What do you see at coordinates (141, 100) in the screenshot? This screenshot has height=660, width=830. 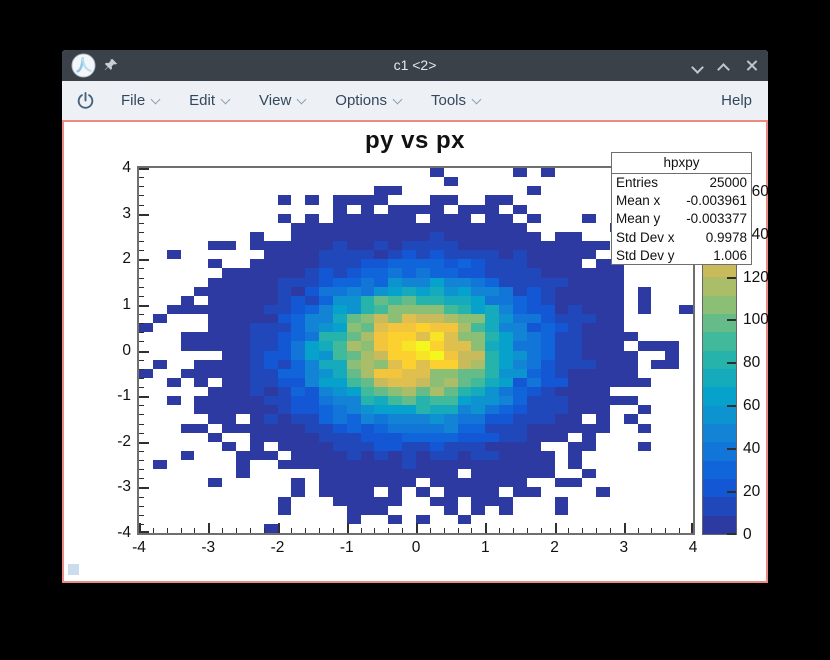 I see `menu-item-file: File` at bounding box center [141, 100].